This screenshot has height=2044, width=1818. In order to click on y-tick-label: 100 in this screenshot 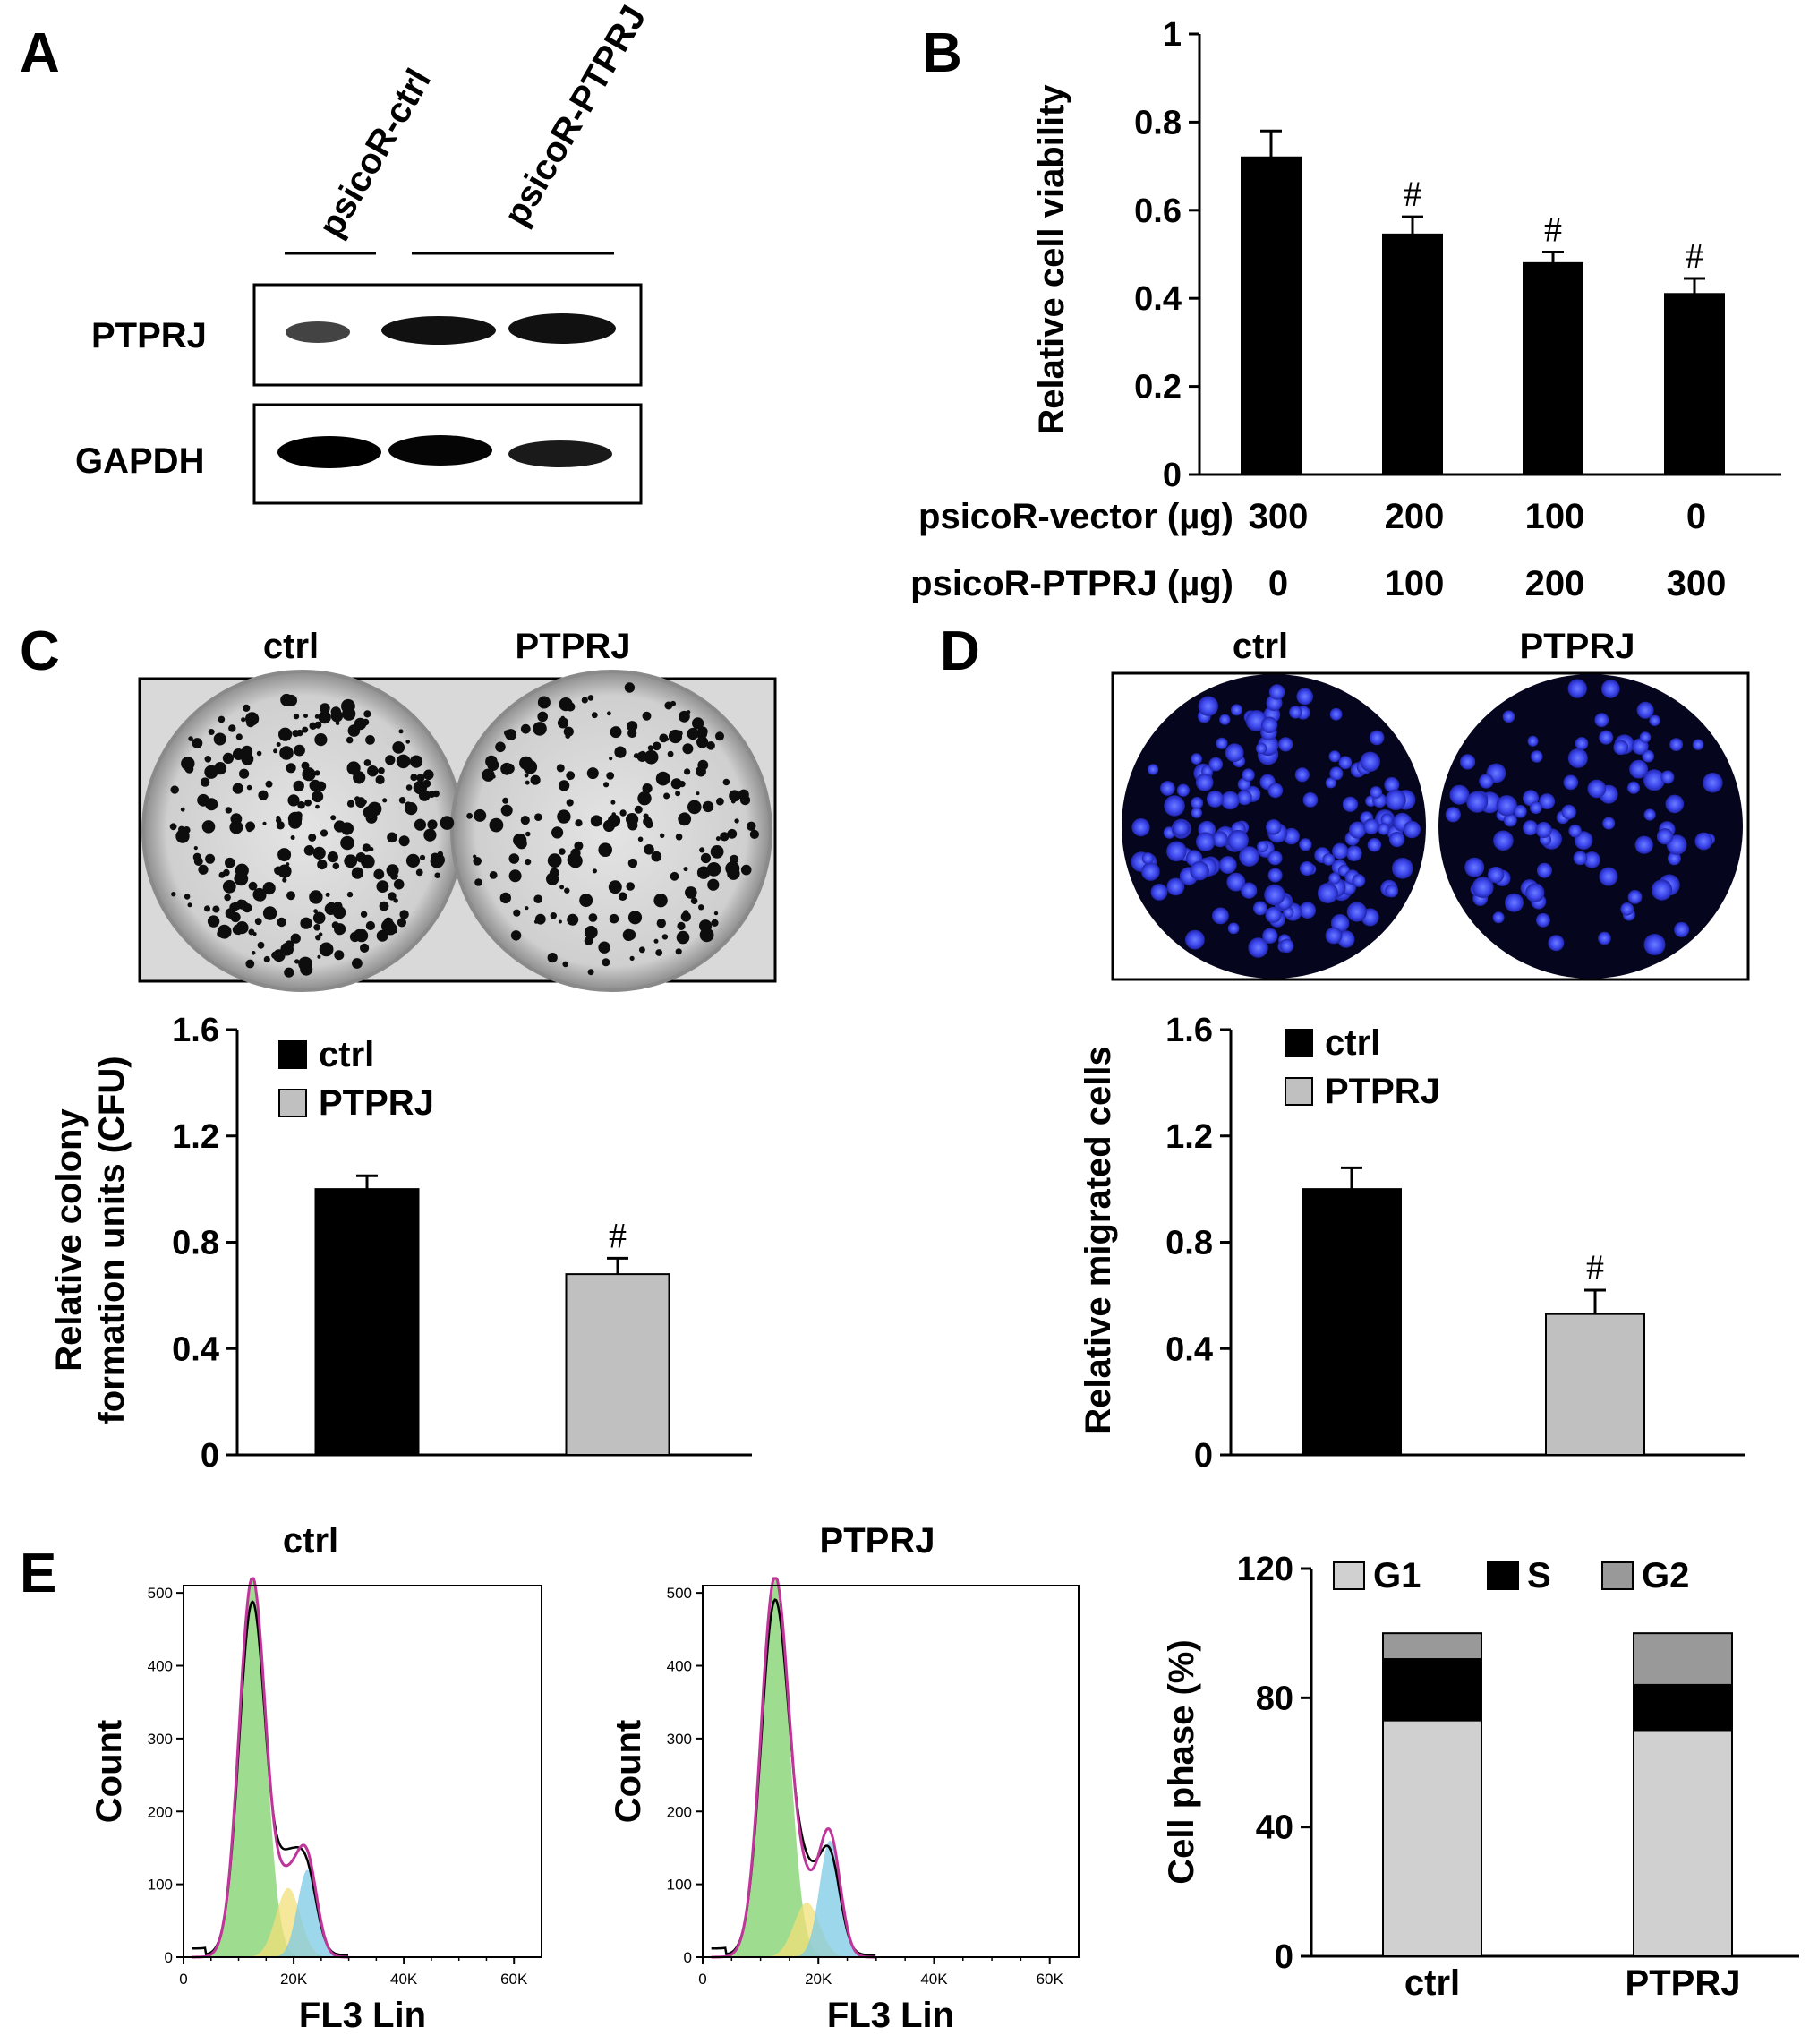, I will do `click(679, 1885)`.